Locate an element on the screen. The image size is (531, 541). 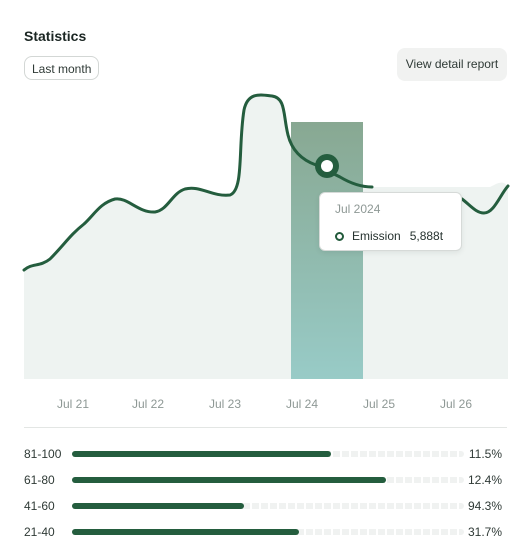
range-row: 61-80 12.4% is located at coordinates (265, 480).